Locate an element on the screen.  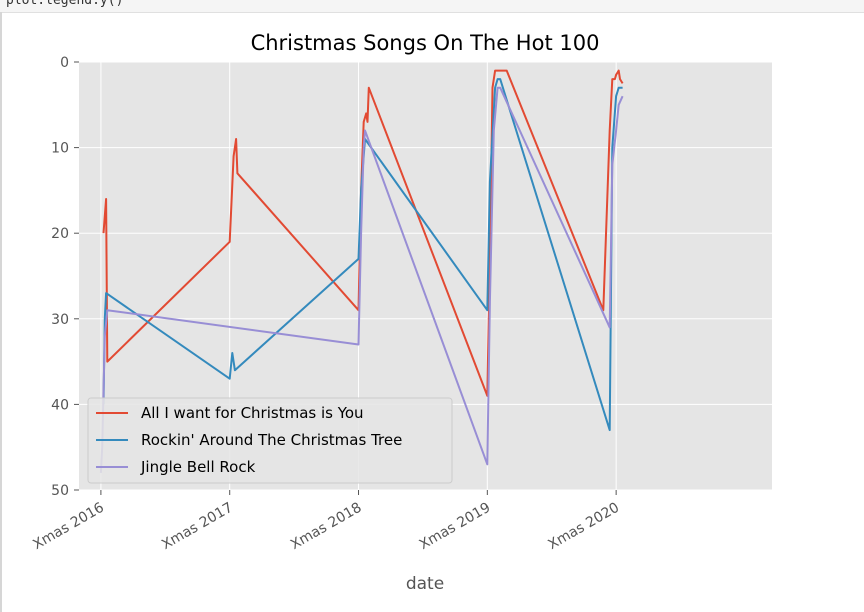
y-axis: 0 10 20 30 40 50 is located at coordinates (65, 277).